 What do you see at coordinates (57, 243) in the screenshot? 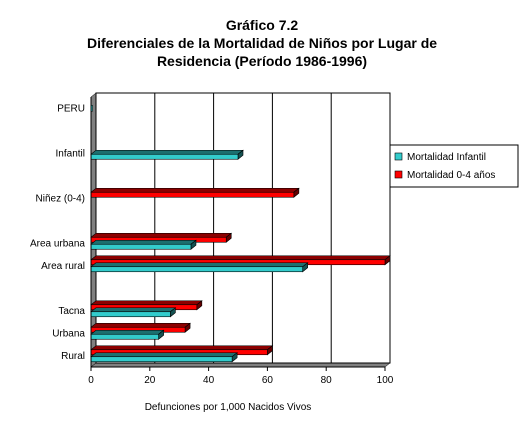
I see `category-label: Area urbana` at bounding box center [57, 243].